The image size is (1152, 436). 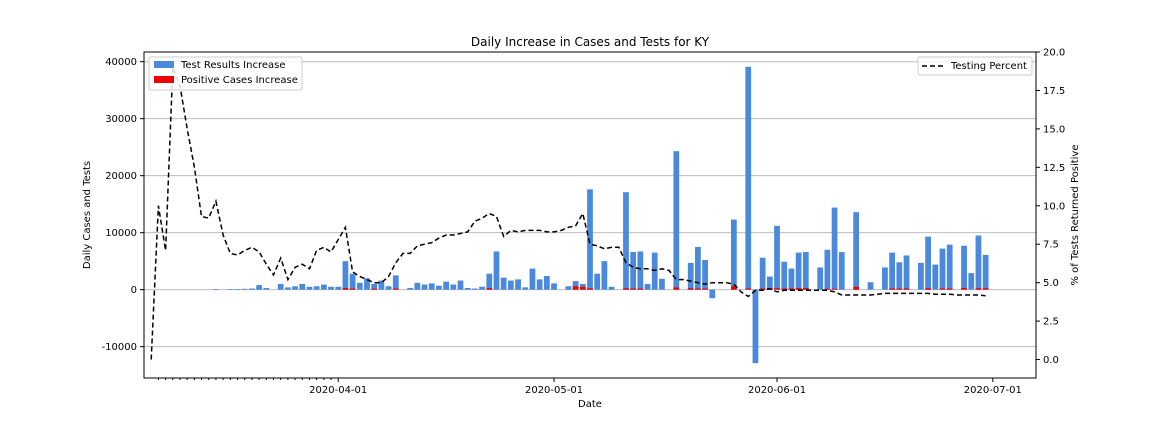 I want to click on y-tick-label-1: 0, so click(x=134, y=290).